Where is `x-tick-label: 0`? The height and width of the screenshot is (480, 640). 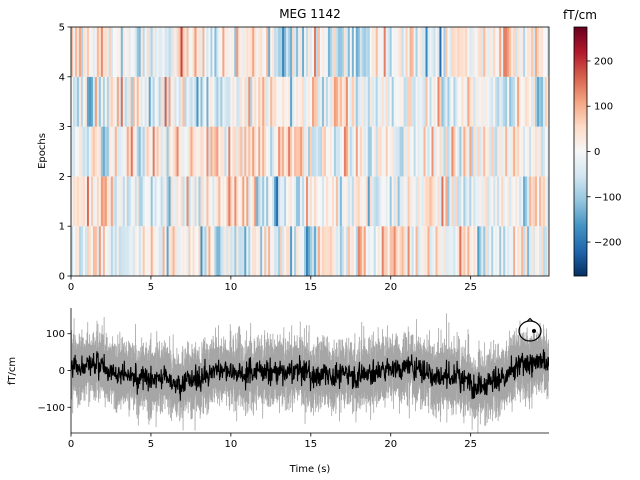 x-tick-label: 0 is located at coordinates (71, 444).